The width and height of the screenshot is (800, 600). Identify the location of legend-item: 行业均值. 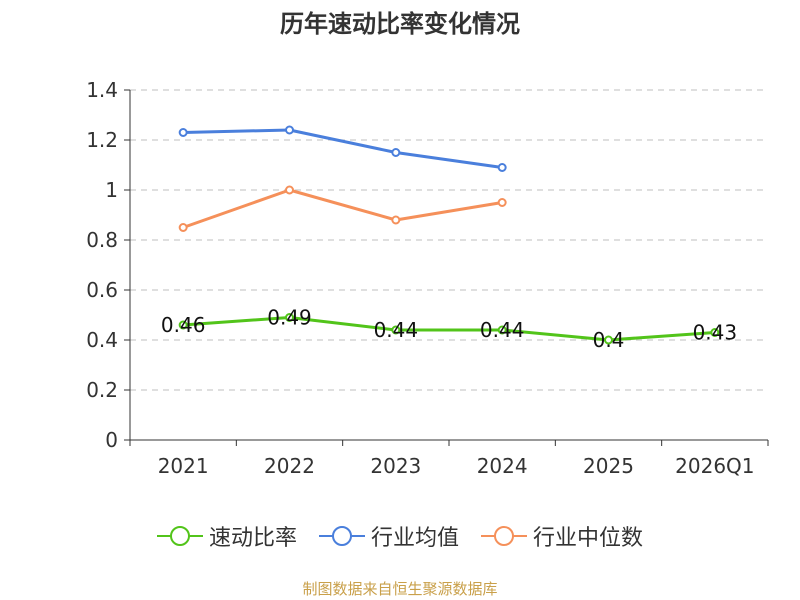
(388, 536).